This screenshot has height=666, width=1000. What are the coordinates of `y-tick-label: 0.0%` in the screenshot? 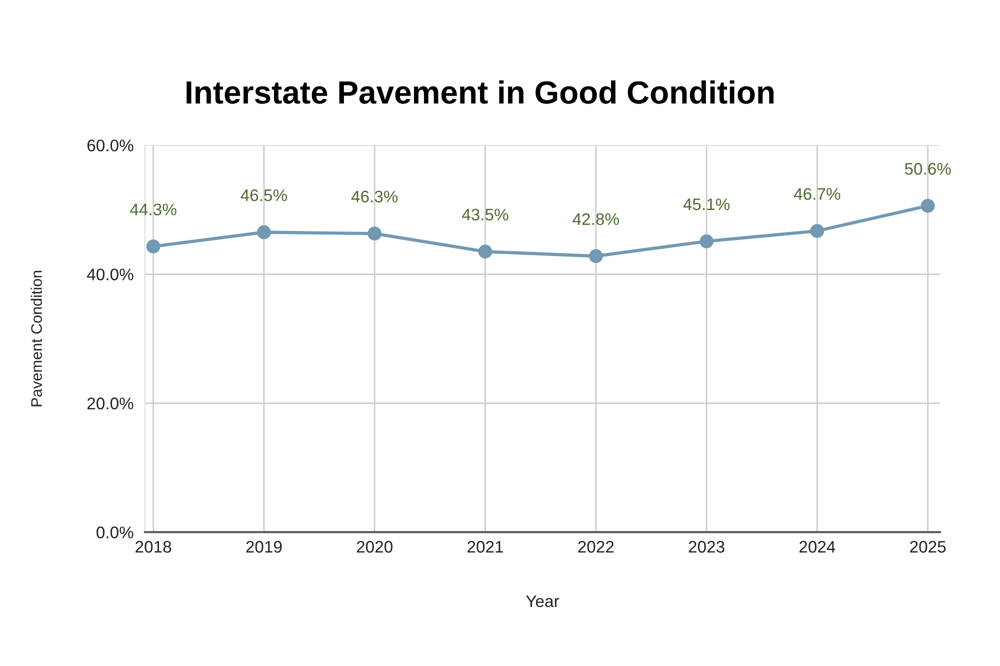 It's located at (115, 532).